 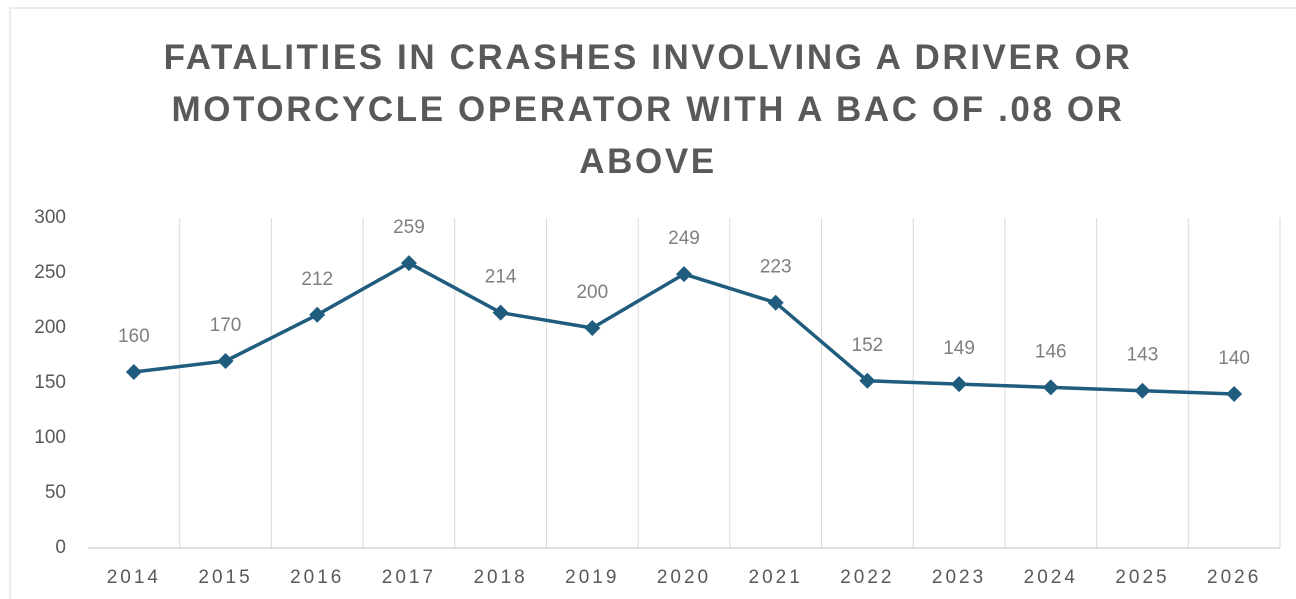 What do you see at coordinates (867, 577) in the screenshot?
I see `x-tick-label: 2022` at bounding box center [867, 577].